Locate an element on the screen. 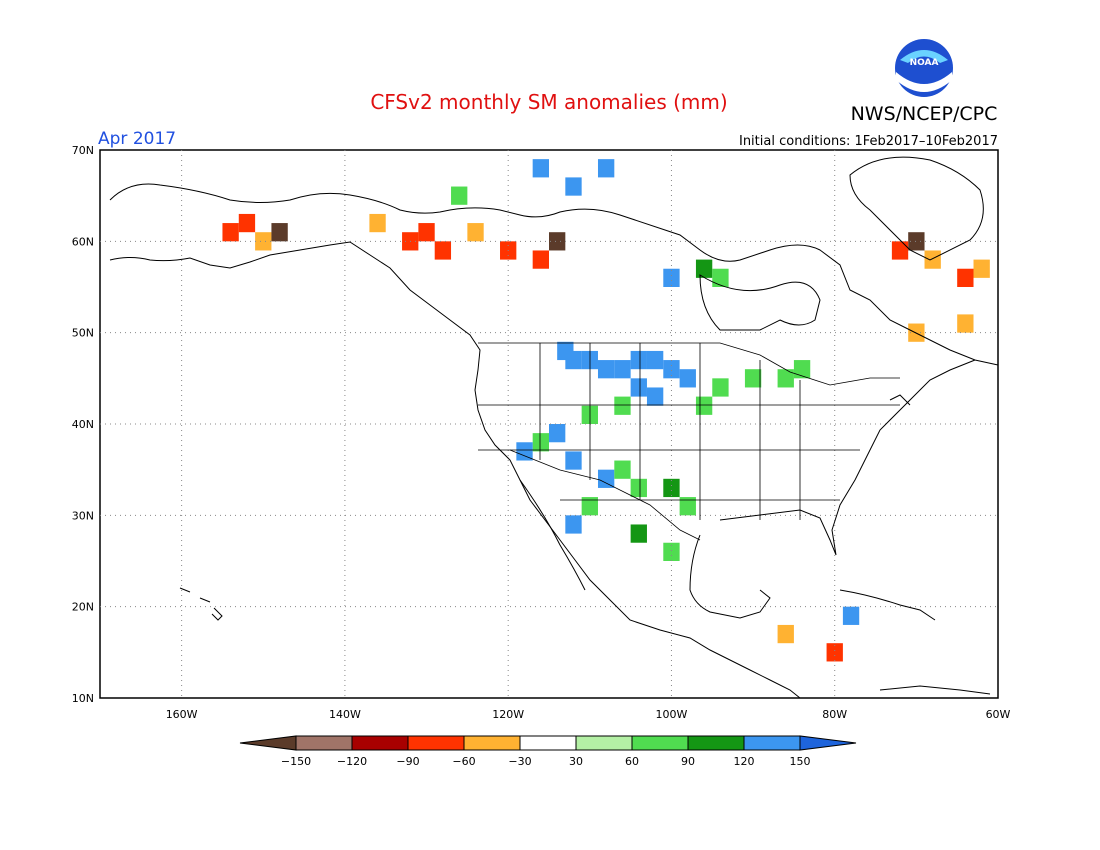 The image size is (1100, 850). lon-label: 60W is located at coordinates (998, 714).